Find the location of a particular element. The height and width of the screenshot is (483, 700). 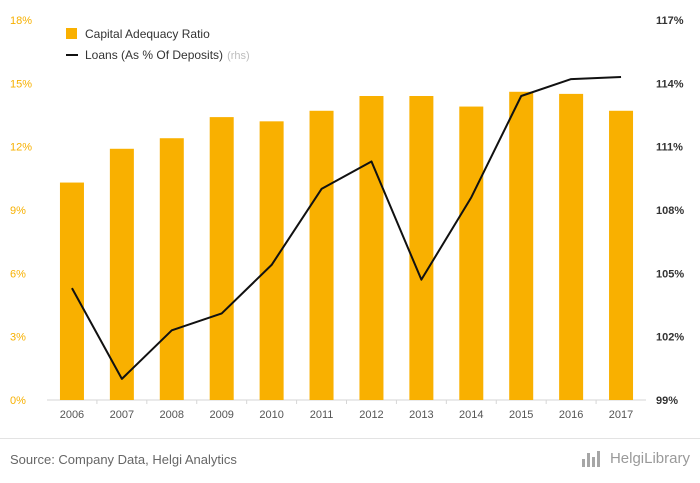

right-axis-tick-label: 114% is located at coordinates (670, 84).